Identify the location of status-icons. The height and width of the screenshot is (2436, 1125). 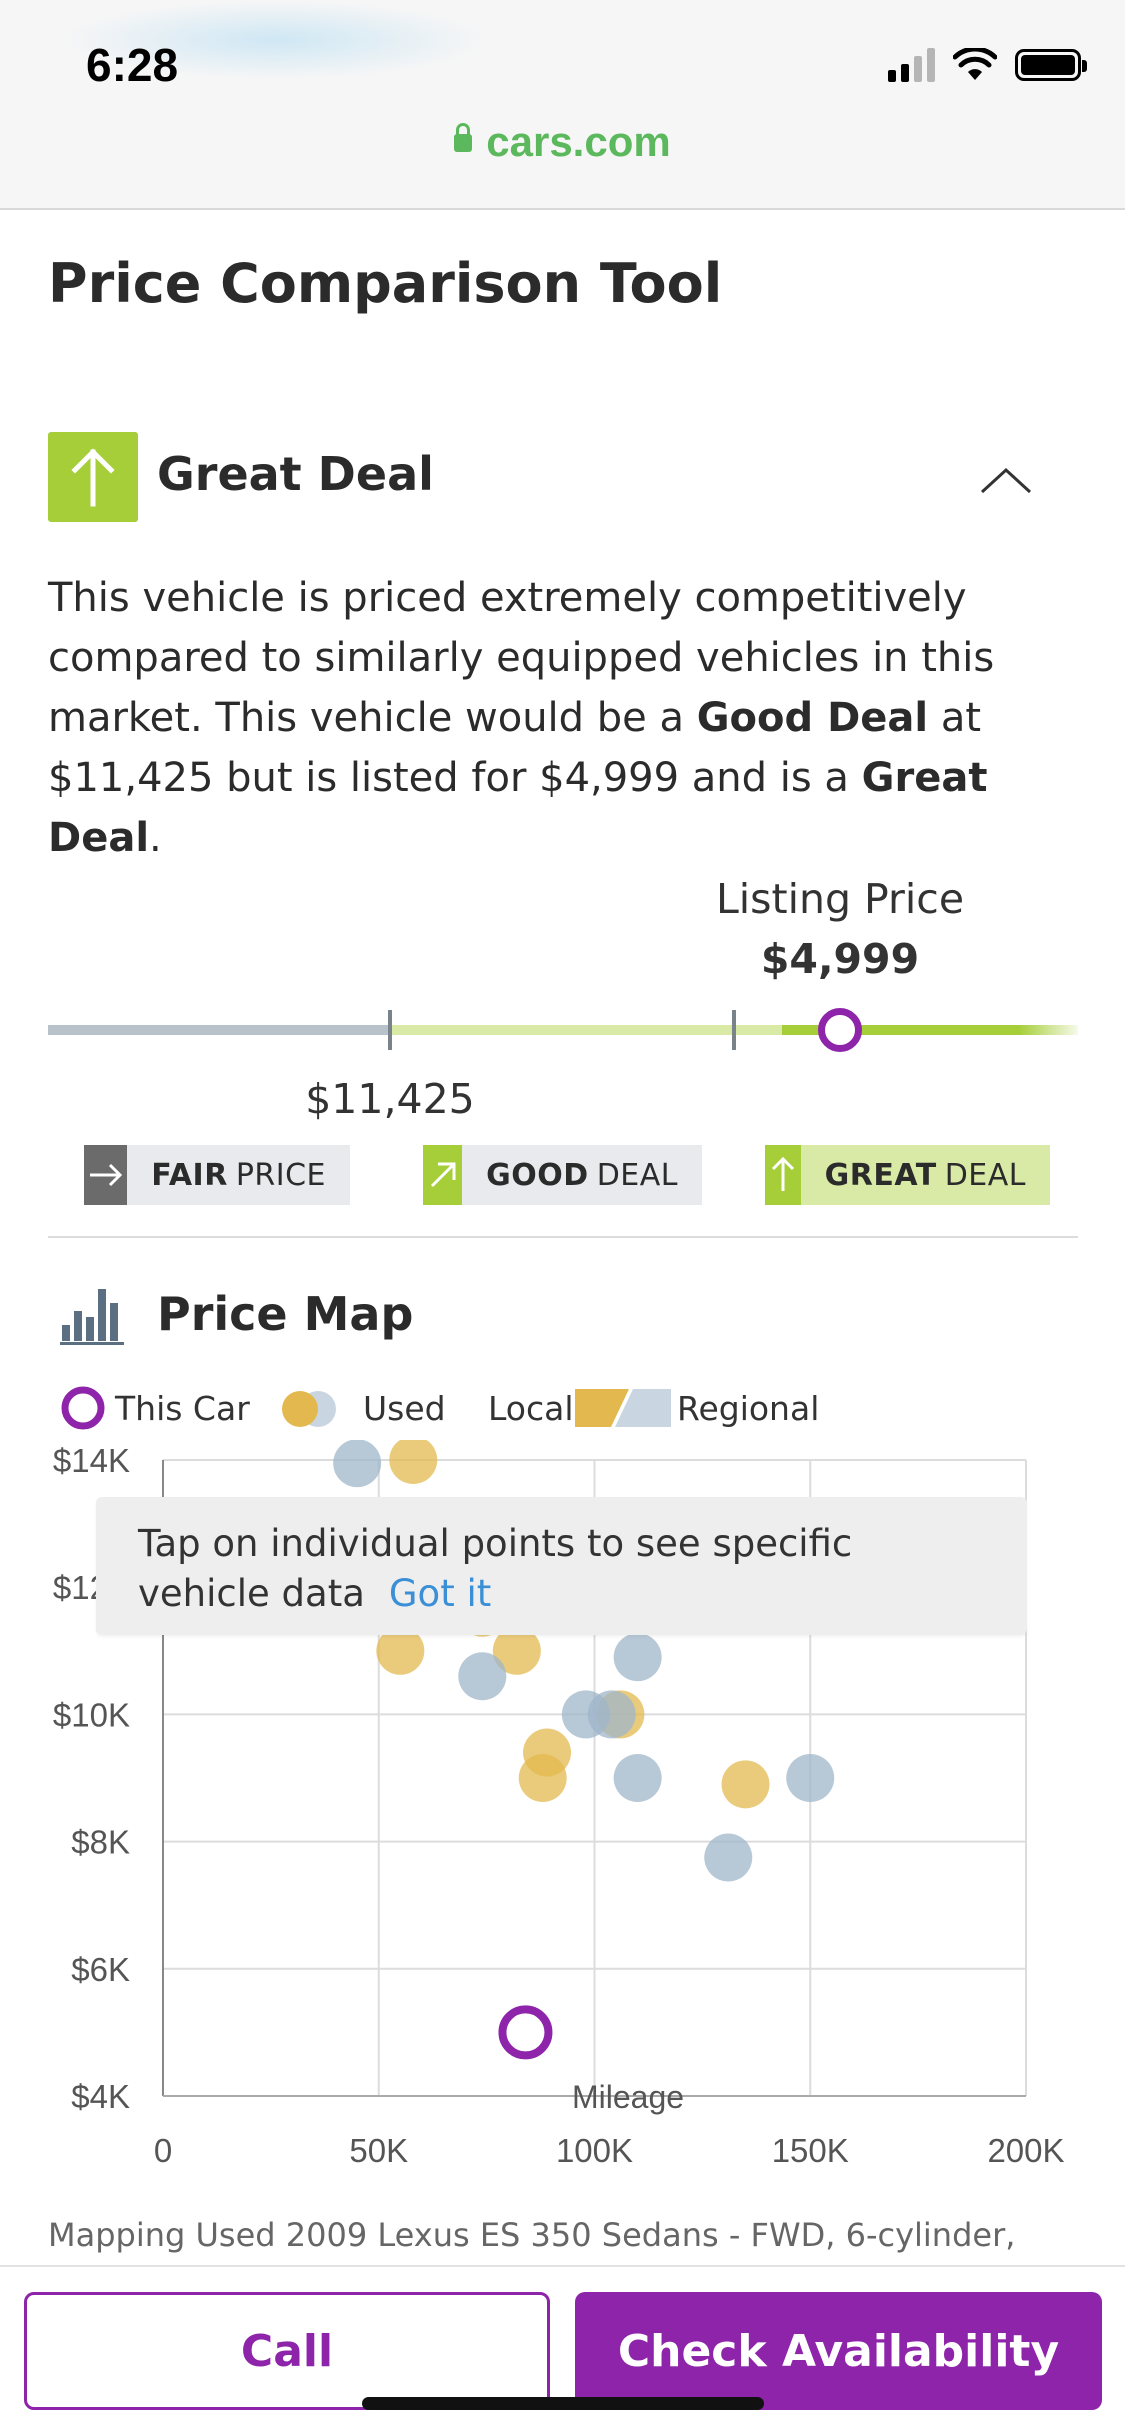
(987, 65).